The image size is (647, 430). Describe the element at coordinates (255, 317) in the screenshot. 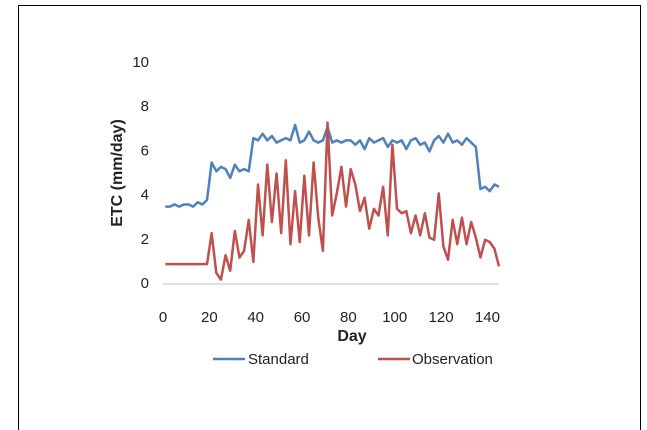

I see `x-tick-label: 40` at that location.